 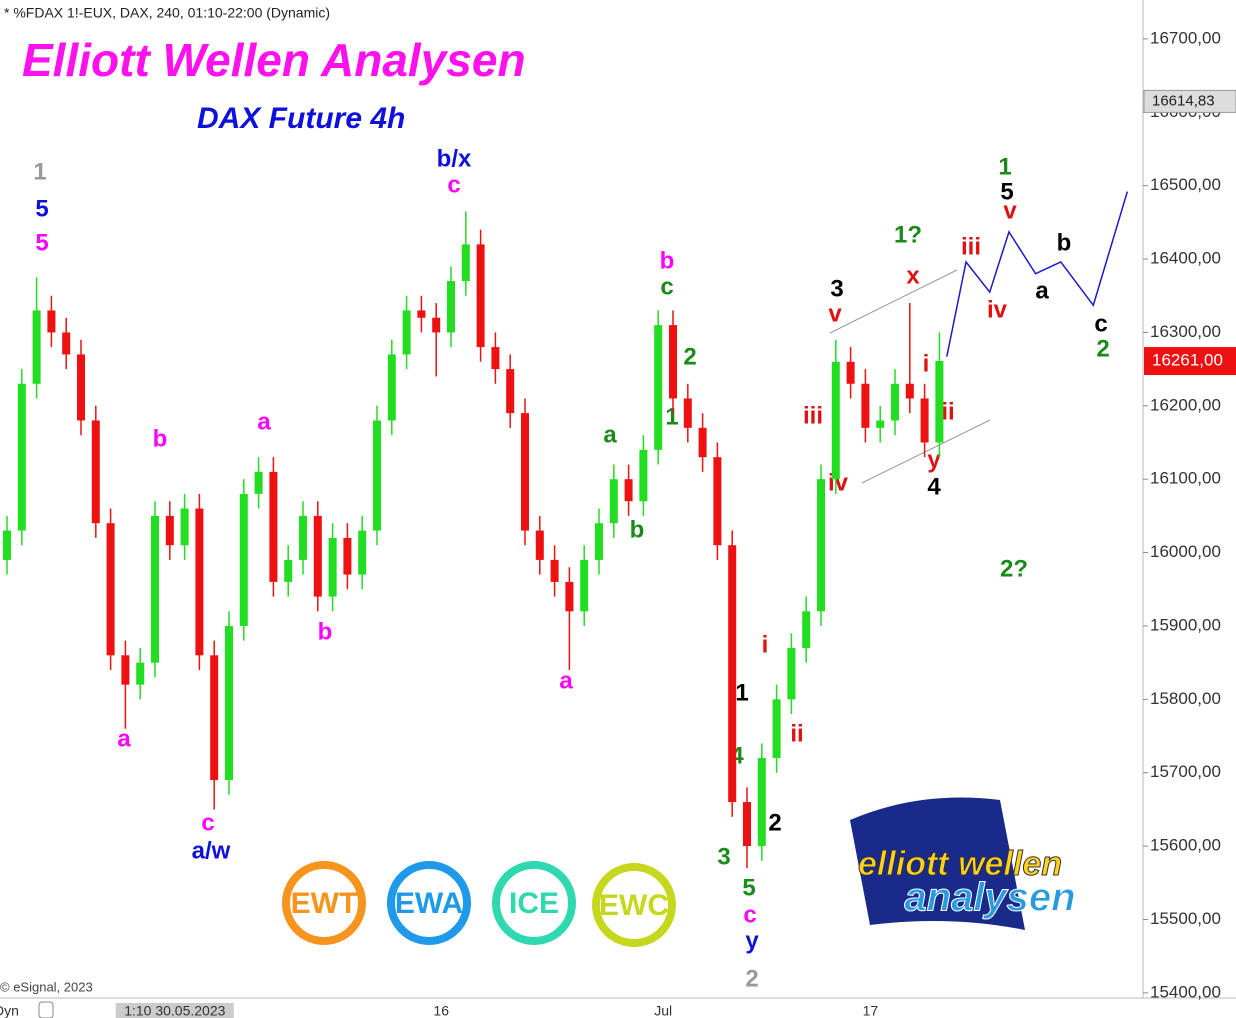 What do you see at coordinates (871, 1010) in the screenshot?
I see `x-tick-label: 17` at bounding box center [871, 1010].